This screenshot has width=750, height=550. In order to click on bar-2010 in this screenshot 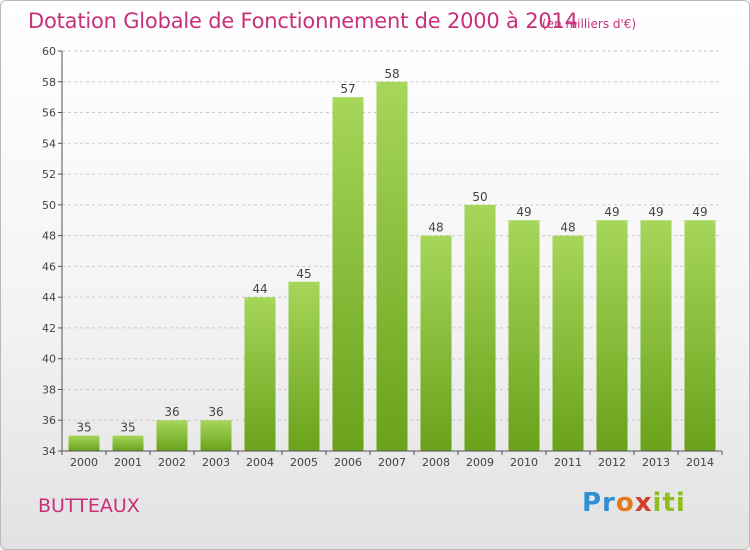, I will do `click(524, 335)`.